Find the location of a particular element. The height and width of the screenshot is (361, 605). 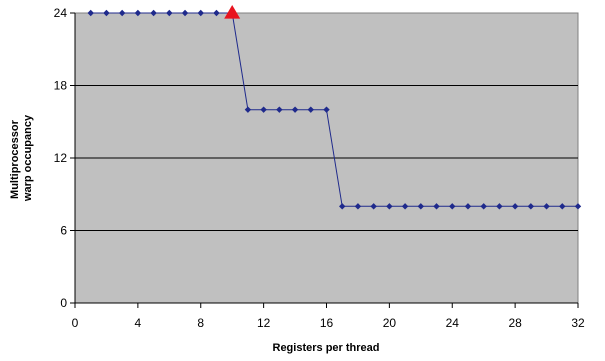

y-tick-label: 6 is located at coordinates (63, 231).